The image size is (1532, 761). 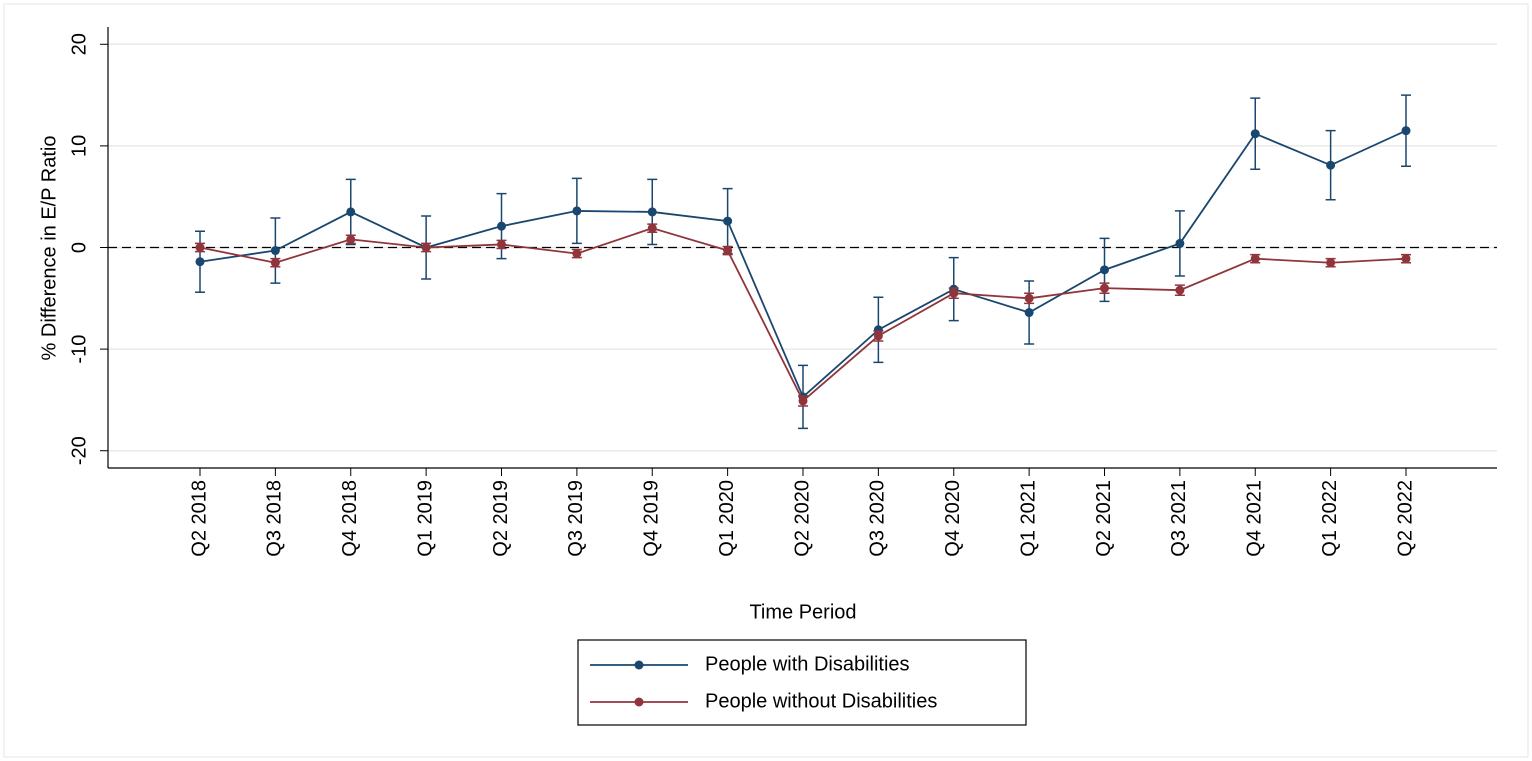 What do you see at coordinates (802, 612) in the screenshot?
I see `x-axis-title: Time Period` at bounding box center [802, 612].